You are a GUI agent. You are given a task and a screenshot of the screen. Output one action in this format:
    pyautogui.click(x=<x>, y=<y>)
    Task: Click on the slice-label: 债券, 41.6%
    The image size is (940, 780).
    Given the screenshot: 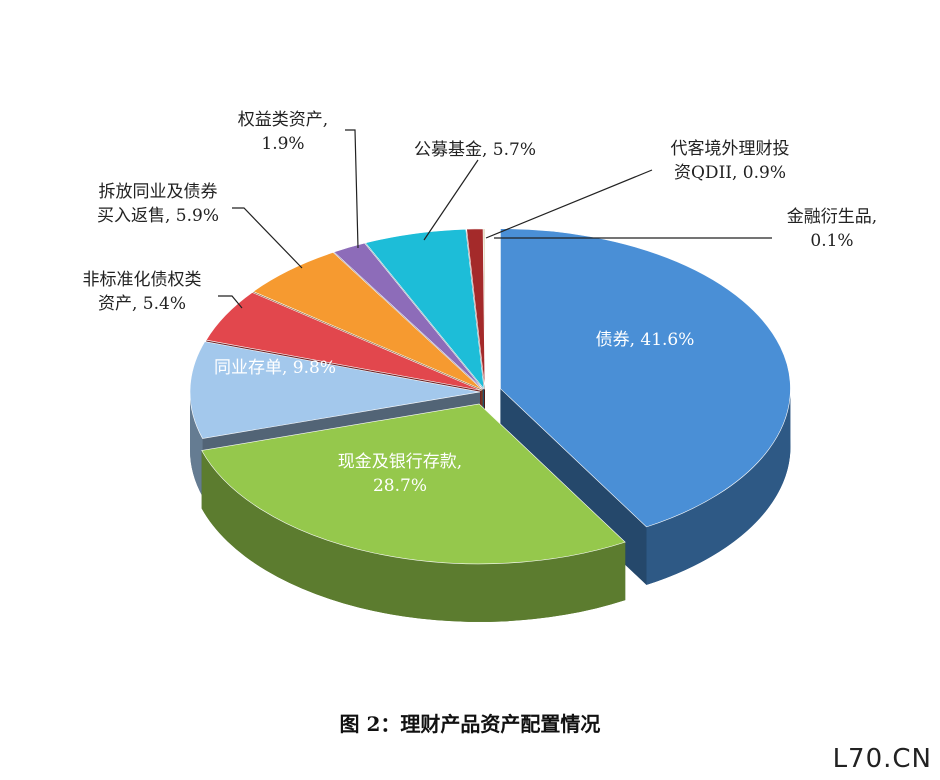 What is the action you would take?
    pyautogui.click(x=645, y=340)
    